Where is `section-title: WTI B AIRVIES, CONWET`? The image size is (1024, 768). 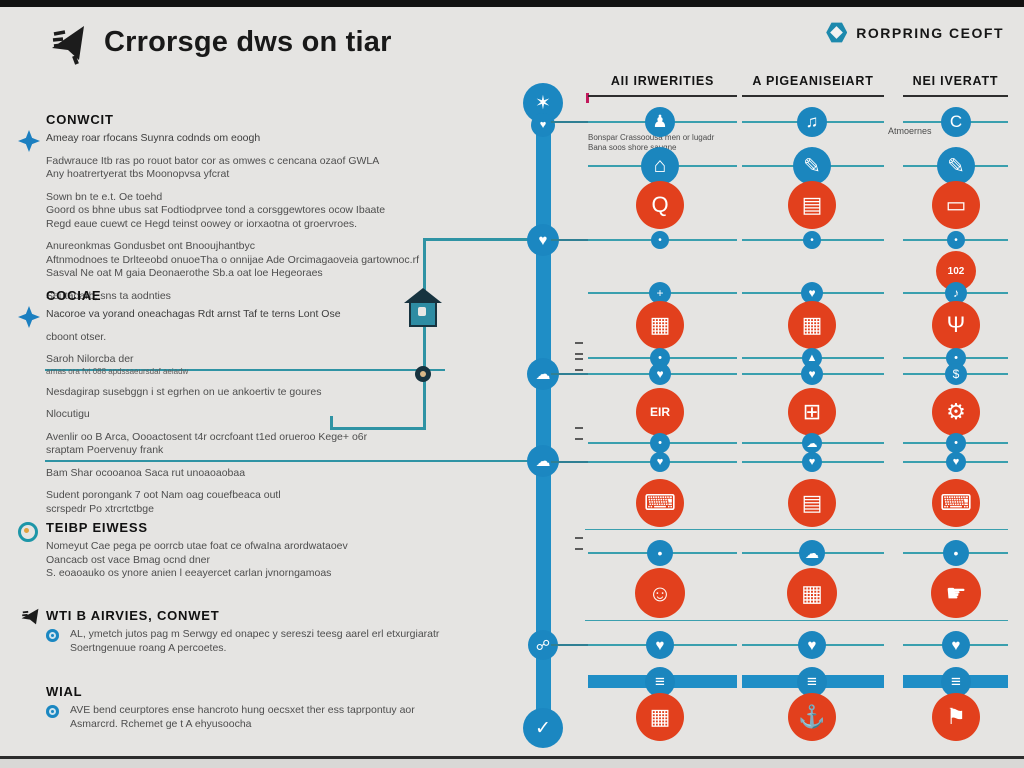
section-title: WTI B AIRVIES, CONWET is located at coordinates (133, 615).